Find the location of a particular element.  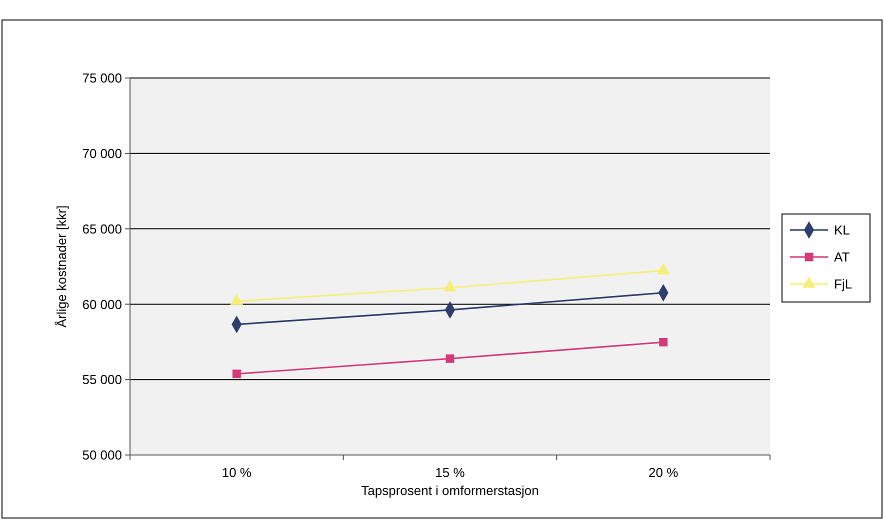

legend-label: AT is located at coordinates (842, 257).